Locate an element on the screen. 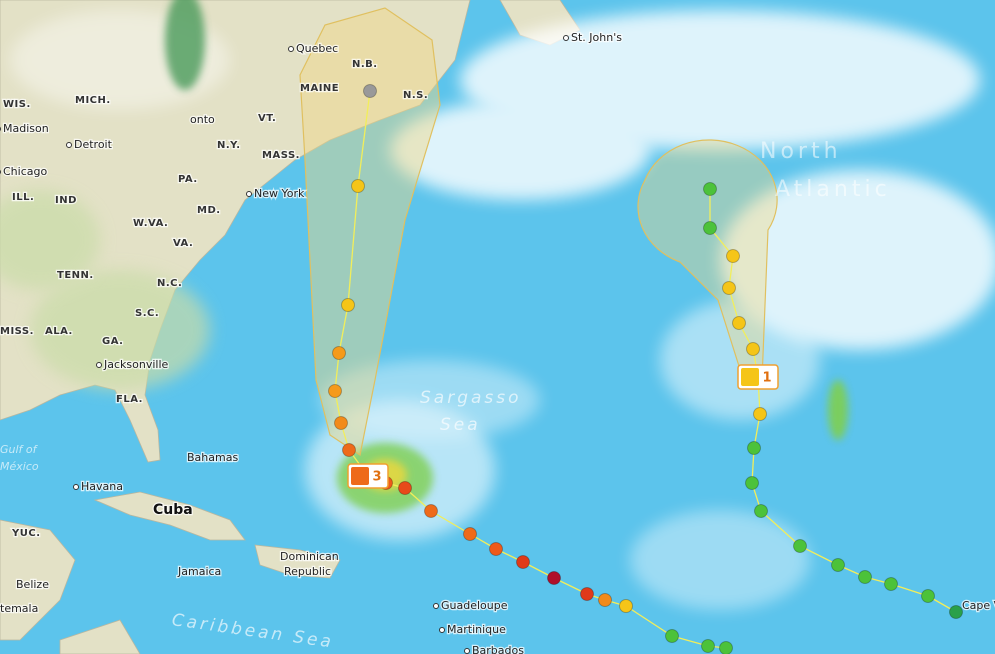 The width and height of the screenshot is (995, 654). place-label: Quebec is located at coordinates (317, 48).